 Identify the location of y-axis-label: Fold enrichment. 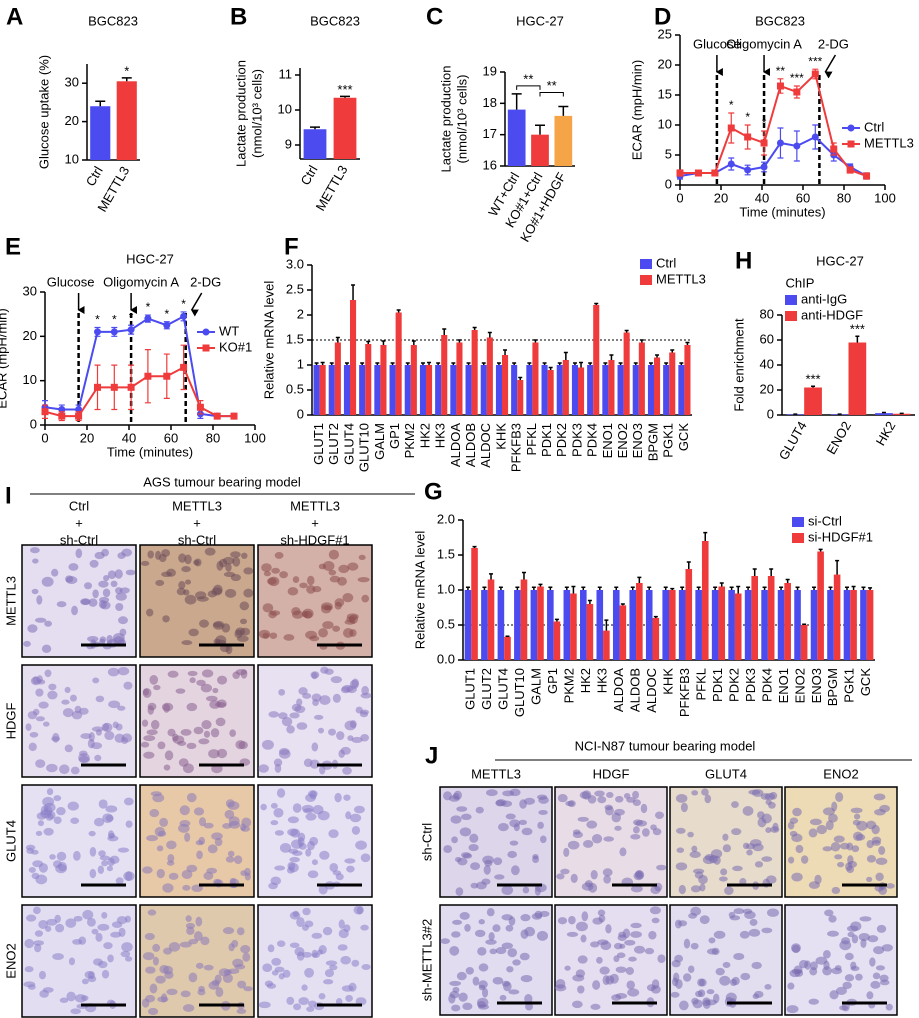
(738, 365).